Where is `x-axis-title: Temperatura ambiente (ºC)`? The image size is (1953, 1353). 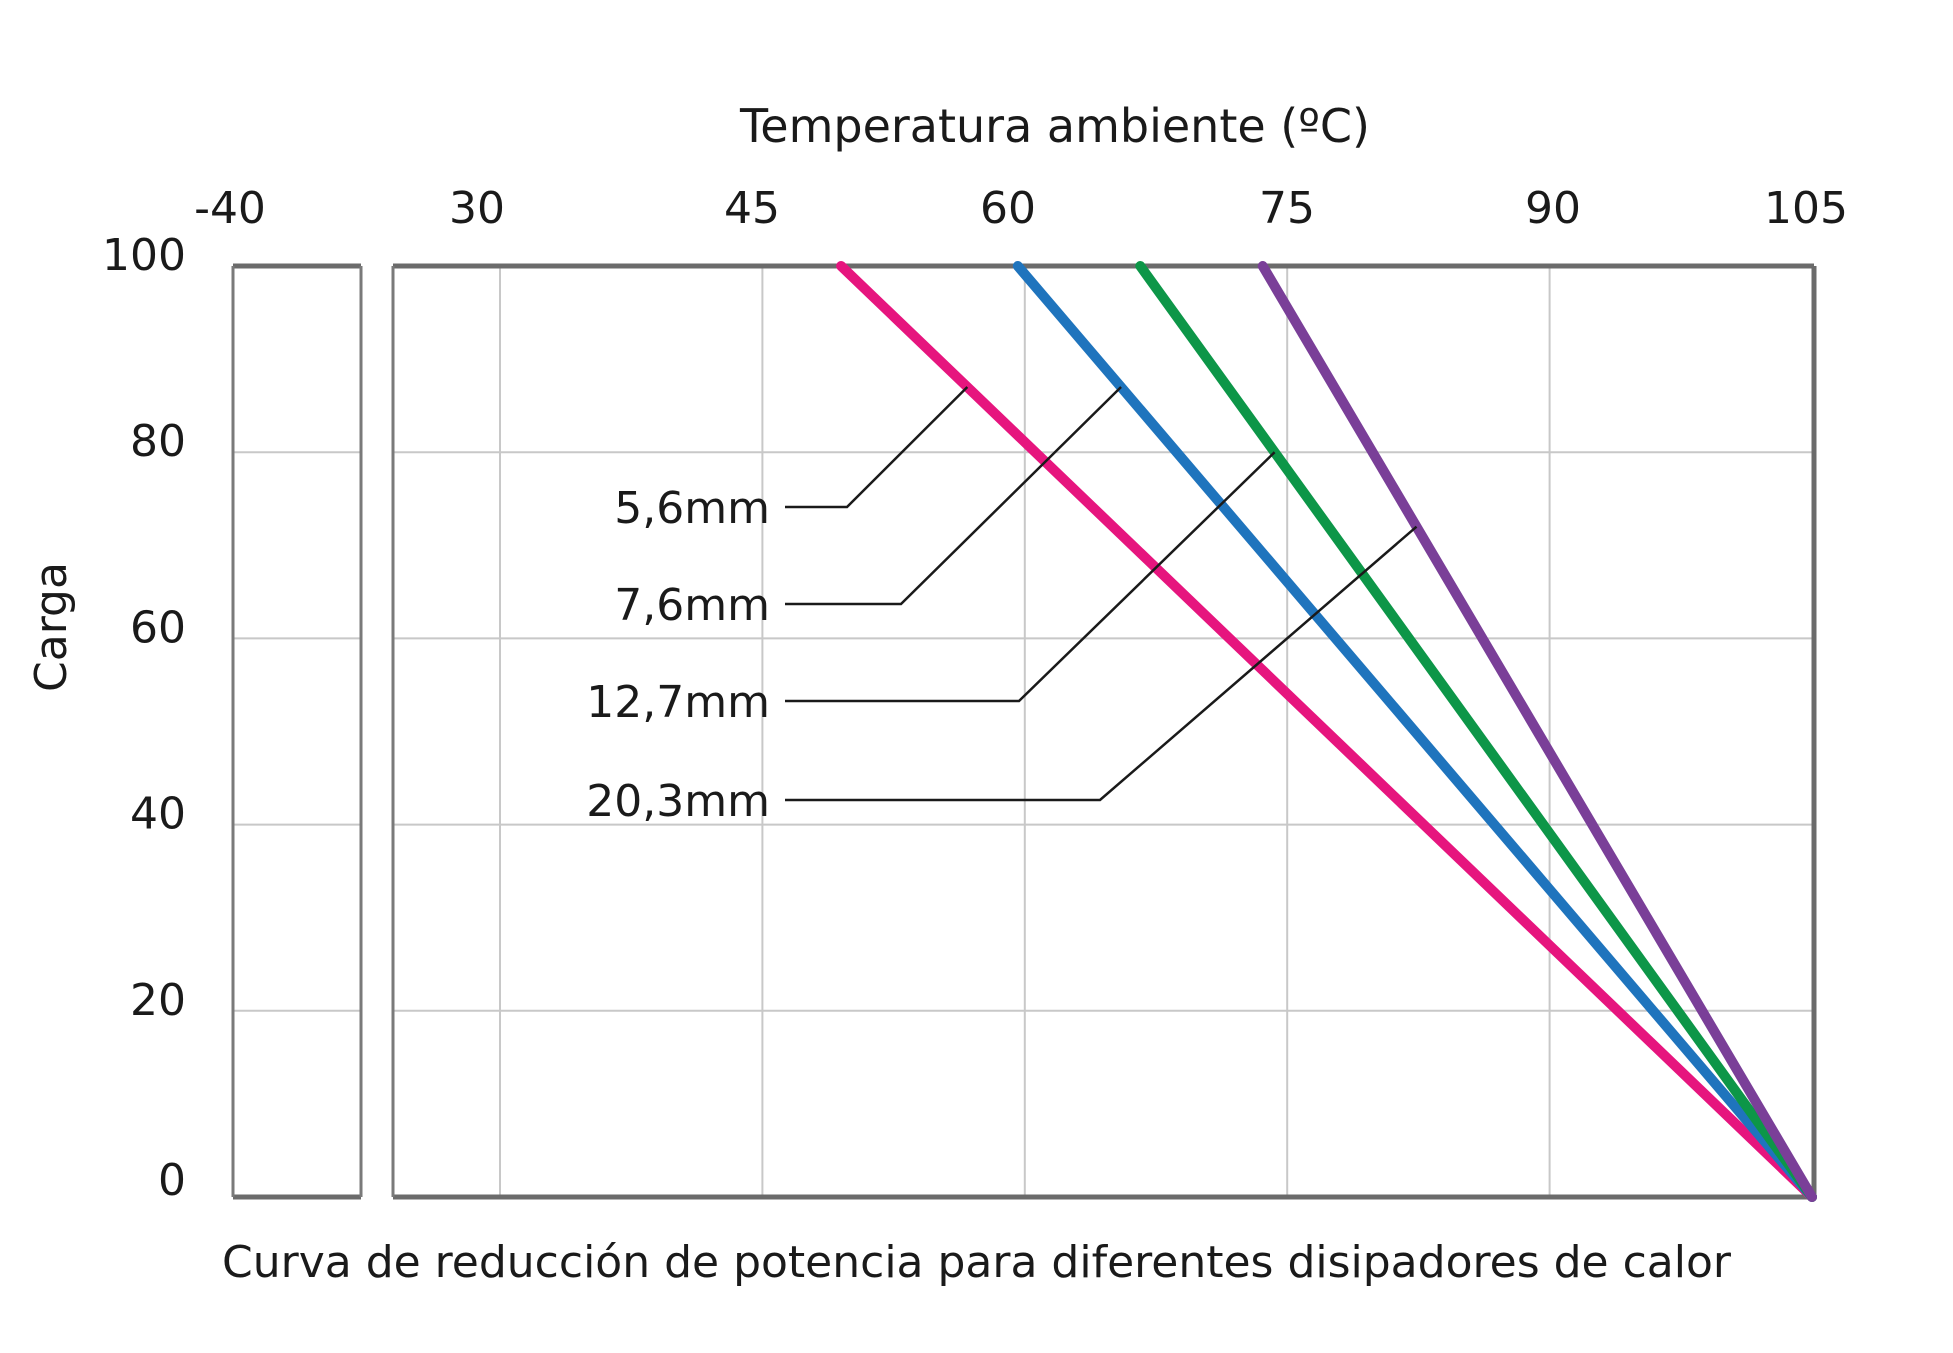 x-axis-title: Temperatura ambiente (ºC) is located at coordinates (1054, 126).